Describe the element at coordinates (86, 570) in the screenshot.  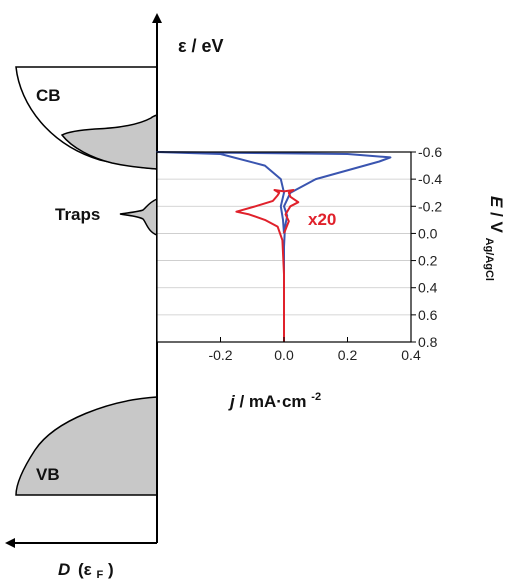
I see `dos-axis-label: D (ε F )` at that location.